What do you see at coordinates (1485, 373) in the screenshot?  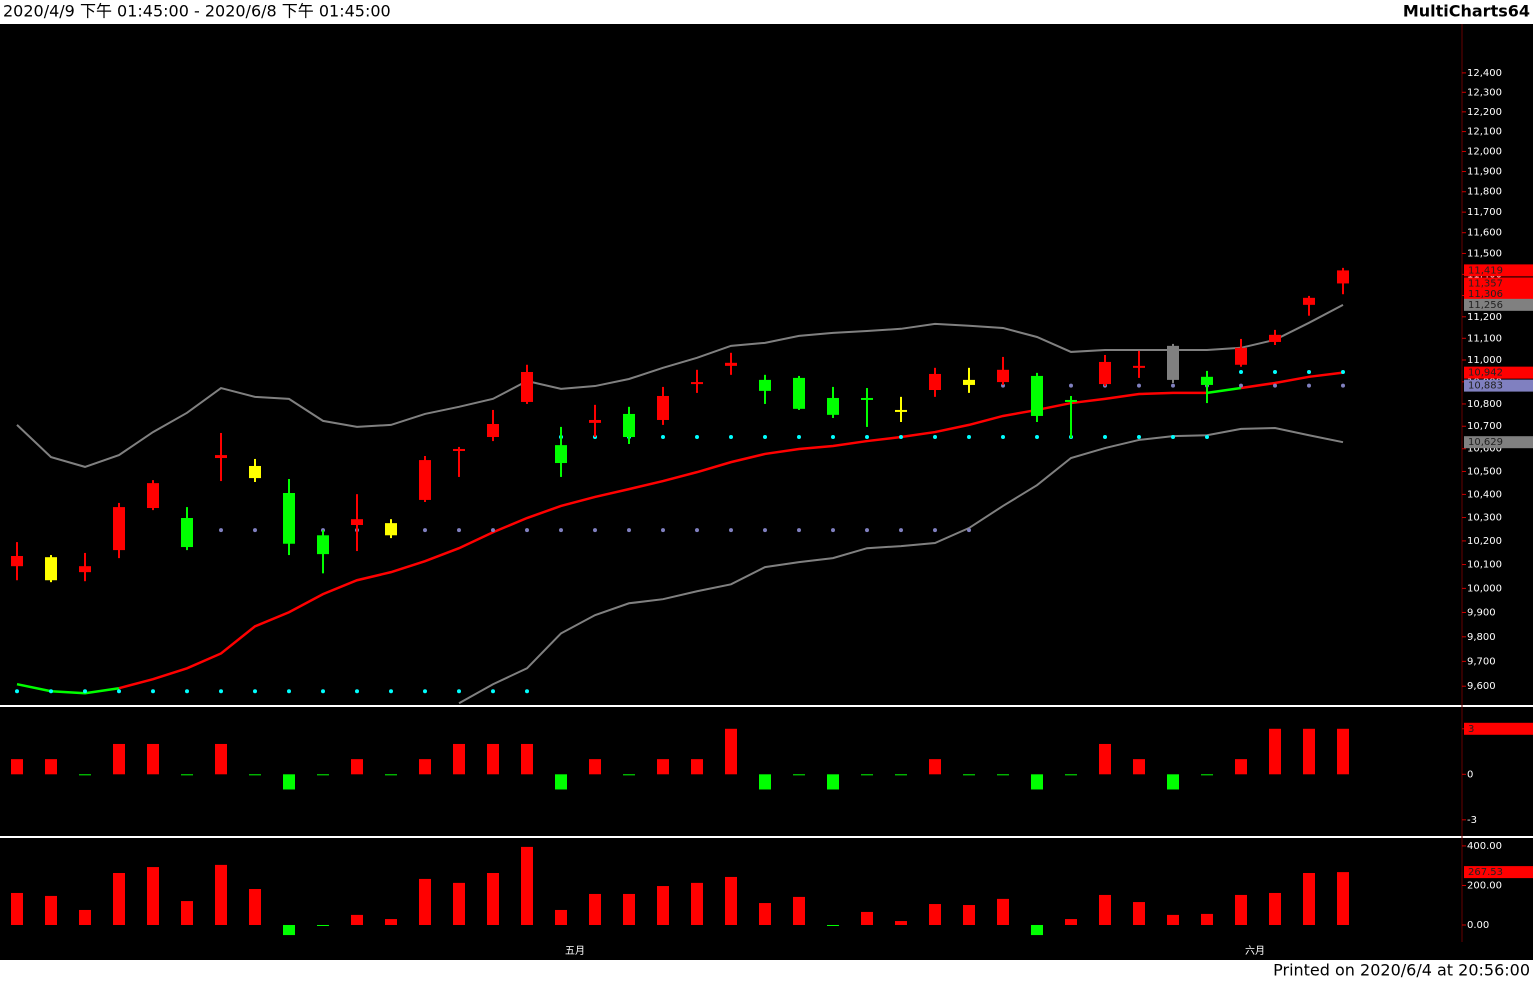 I see `price-marker-label: 10,942` at bounding box center [1485, 373].